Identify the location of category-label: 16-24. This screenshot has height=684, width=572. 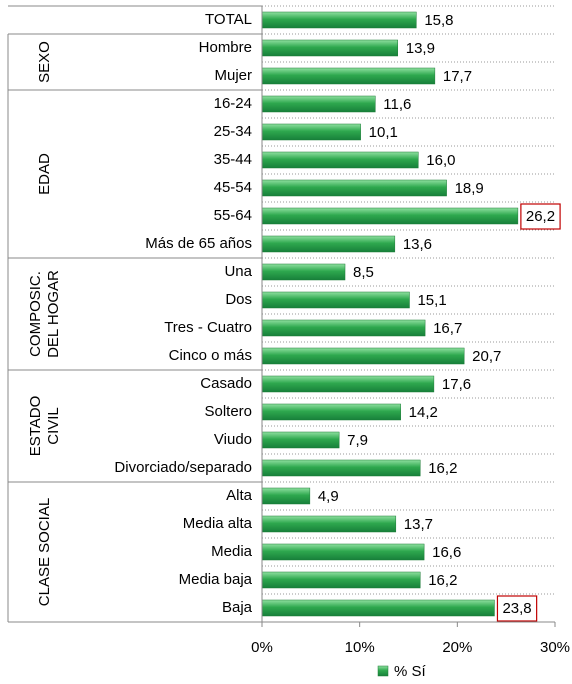
(233, 103).